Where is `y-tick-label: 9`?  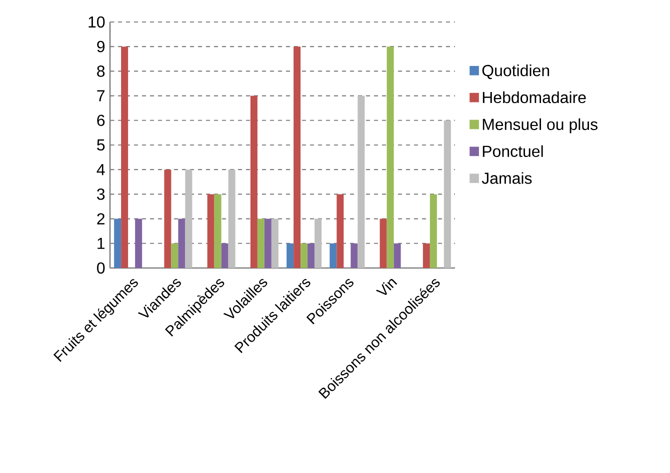
y-tick-label: 9 is located at coordinates (101, 46).